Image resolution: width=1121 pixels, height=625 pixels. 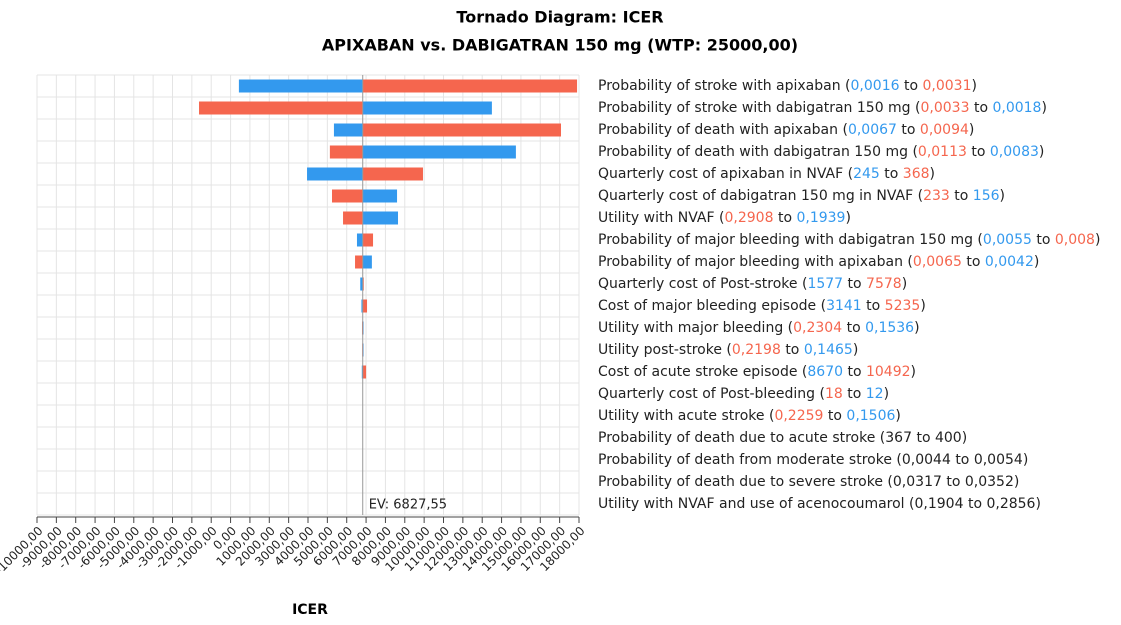 I want to click on from-label: 0,2198, so click(x=756, y=350).